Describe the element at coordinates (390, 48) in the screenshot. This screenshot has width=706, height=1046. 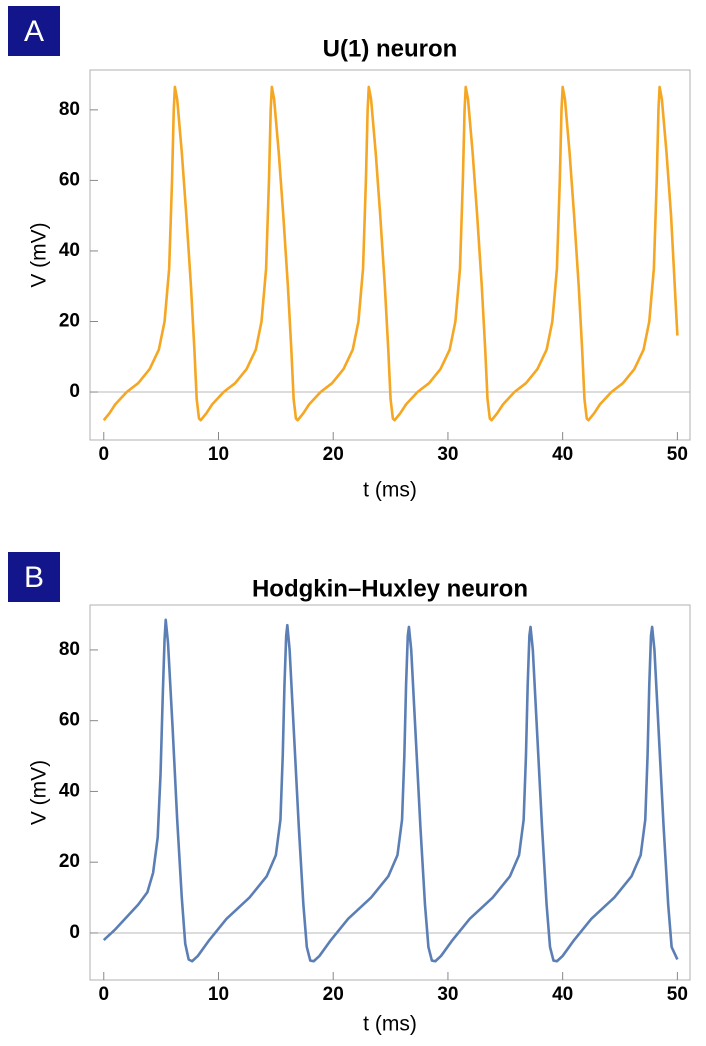
I see `chart-title: U(1) neuron` at that location.